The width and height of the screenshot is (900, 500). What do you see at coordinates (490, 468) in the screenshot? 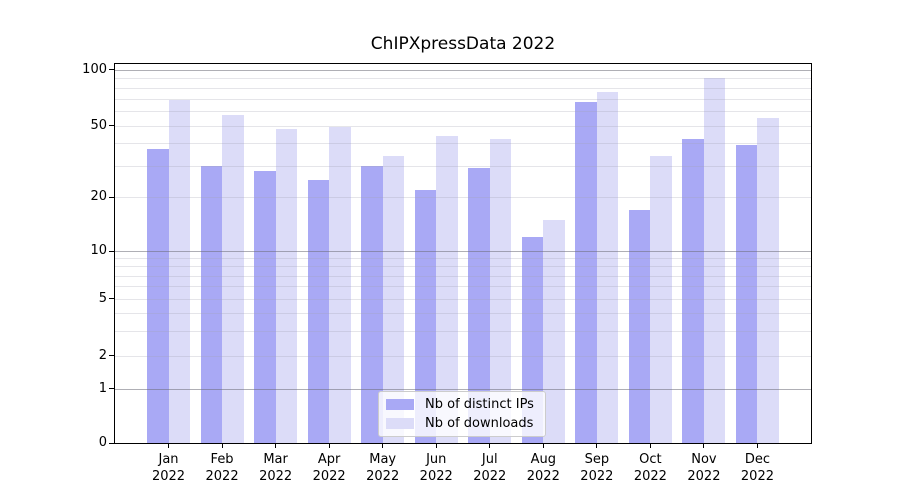
I see `x-tick-label: Jul 2022` at bounding box center [490, 468].